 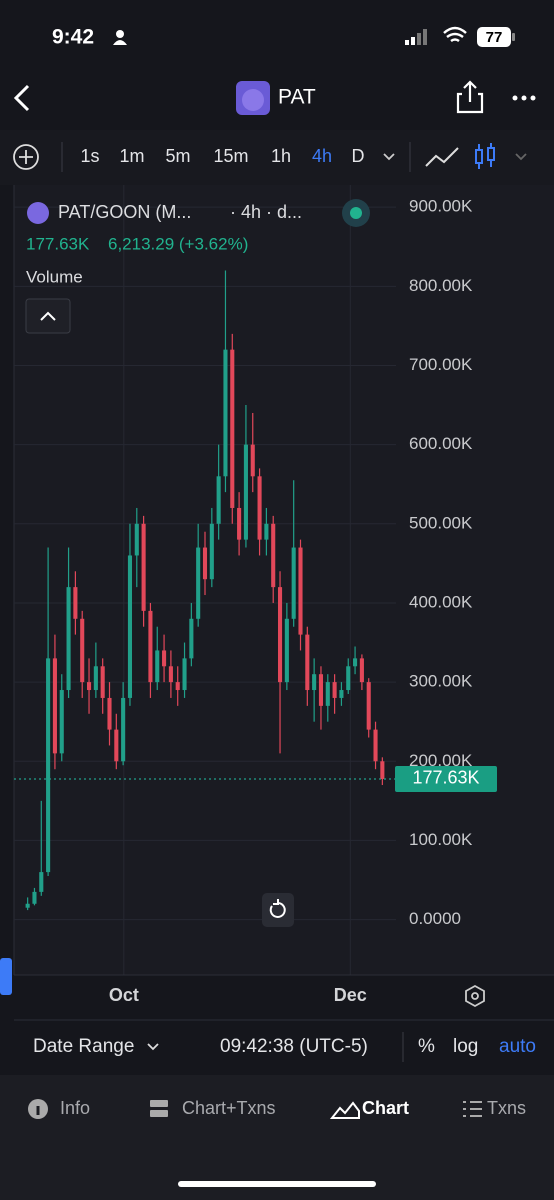 I want to click on y-tick-label: 600.00K, so click(x=441, y=443).